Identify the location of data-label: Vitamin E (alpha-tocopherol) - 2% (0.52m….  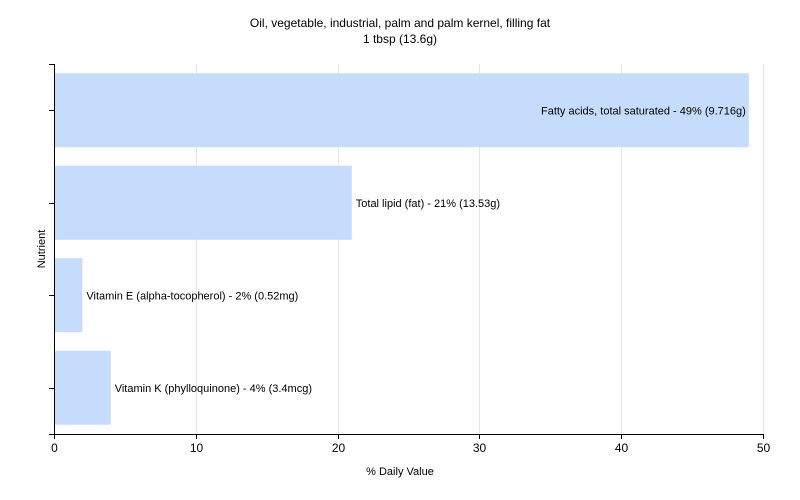
(192, 296).